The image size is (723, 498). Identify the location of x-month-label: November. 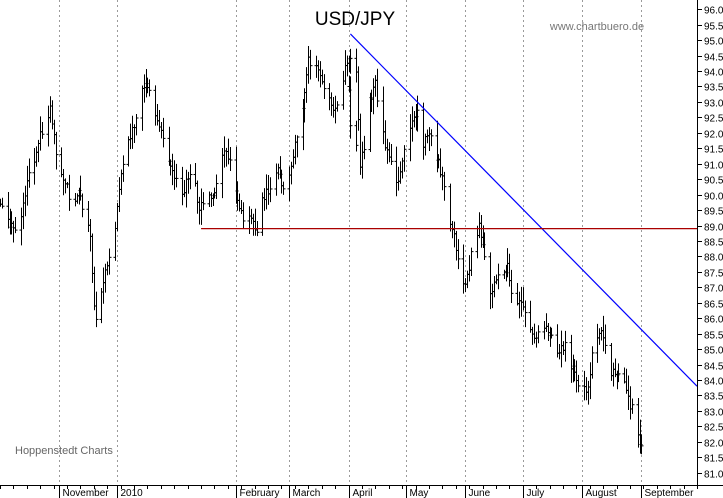
(86, 493).